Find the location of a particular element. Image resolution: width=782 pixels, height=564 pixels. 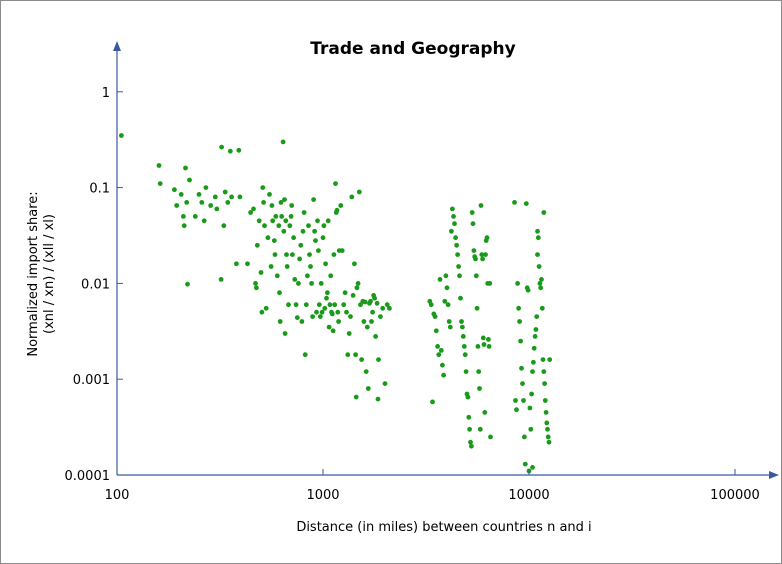

chart-title: Trade and Geography is located at coordinates (412, 49).